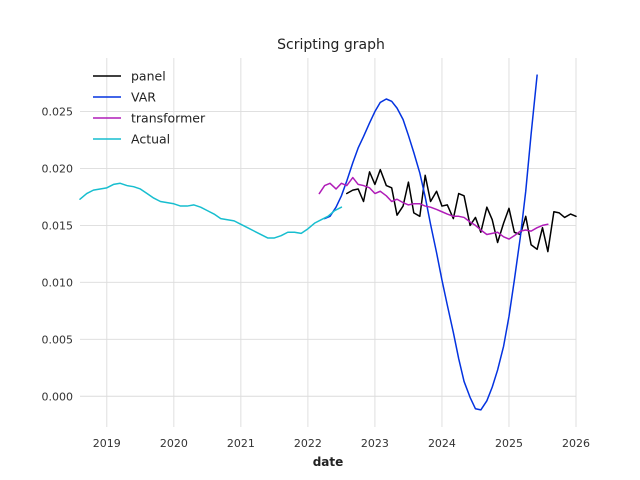  Describe the element at coordinates (107, 443) in the screenshot. I see `x-tick-label: 2019` at that location.